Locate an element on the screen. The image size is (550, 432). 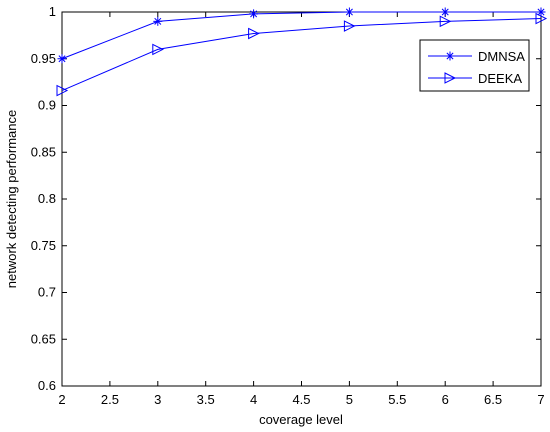
x-tick-label: 6 is located at coordinates (445, 399).